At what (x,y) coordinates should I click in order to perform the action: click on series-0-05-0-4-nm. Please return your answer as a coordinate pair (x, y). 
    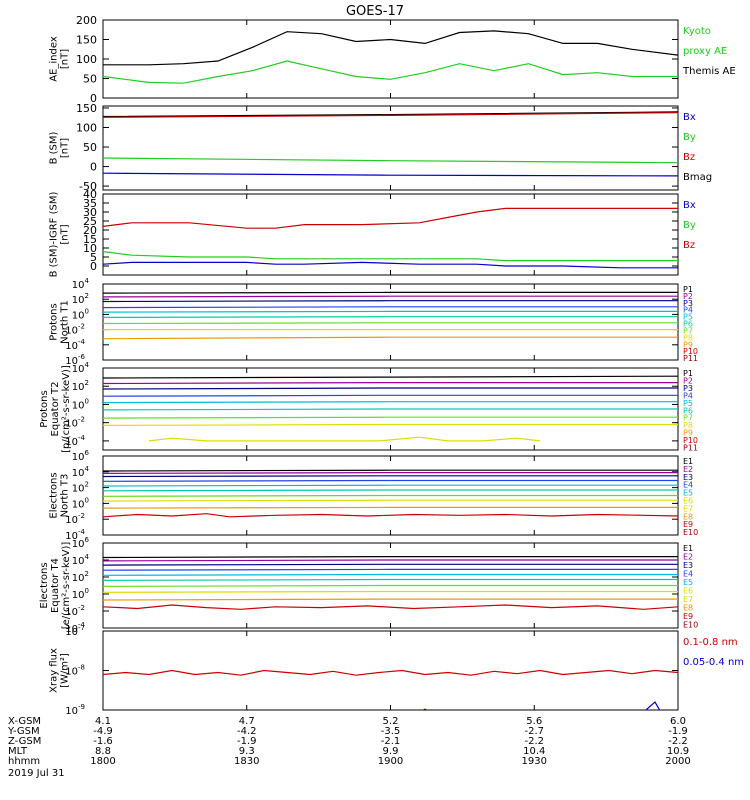
    Looking at the image, I should click on (541, 705).